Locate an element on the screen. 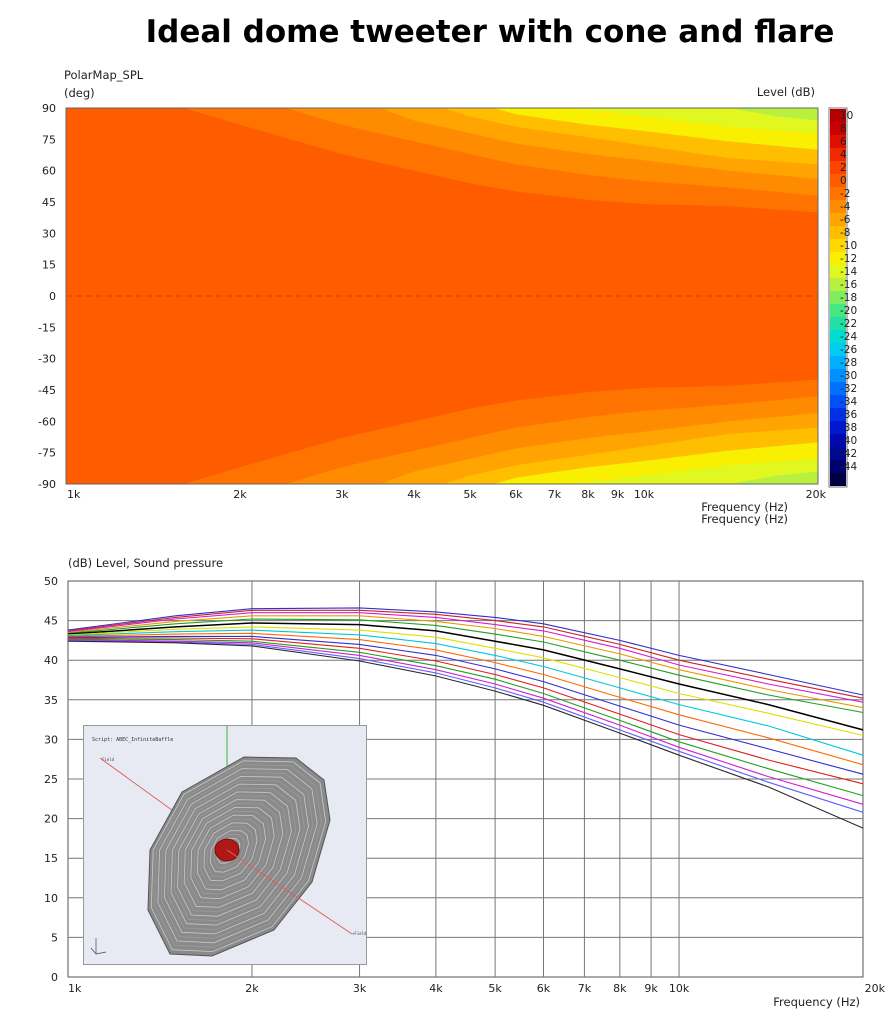  spl-x-tick: 1k is located at coordinates (75, 988).